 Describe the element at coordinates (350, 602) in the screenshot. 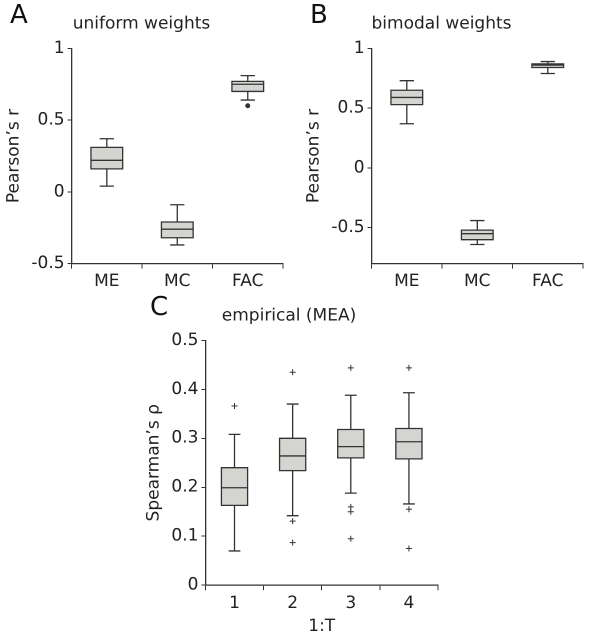

I see `x-tick-label: 3` at that location.